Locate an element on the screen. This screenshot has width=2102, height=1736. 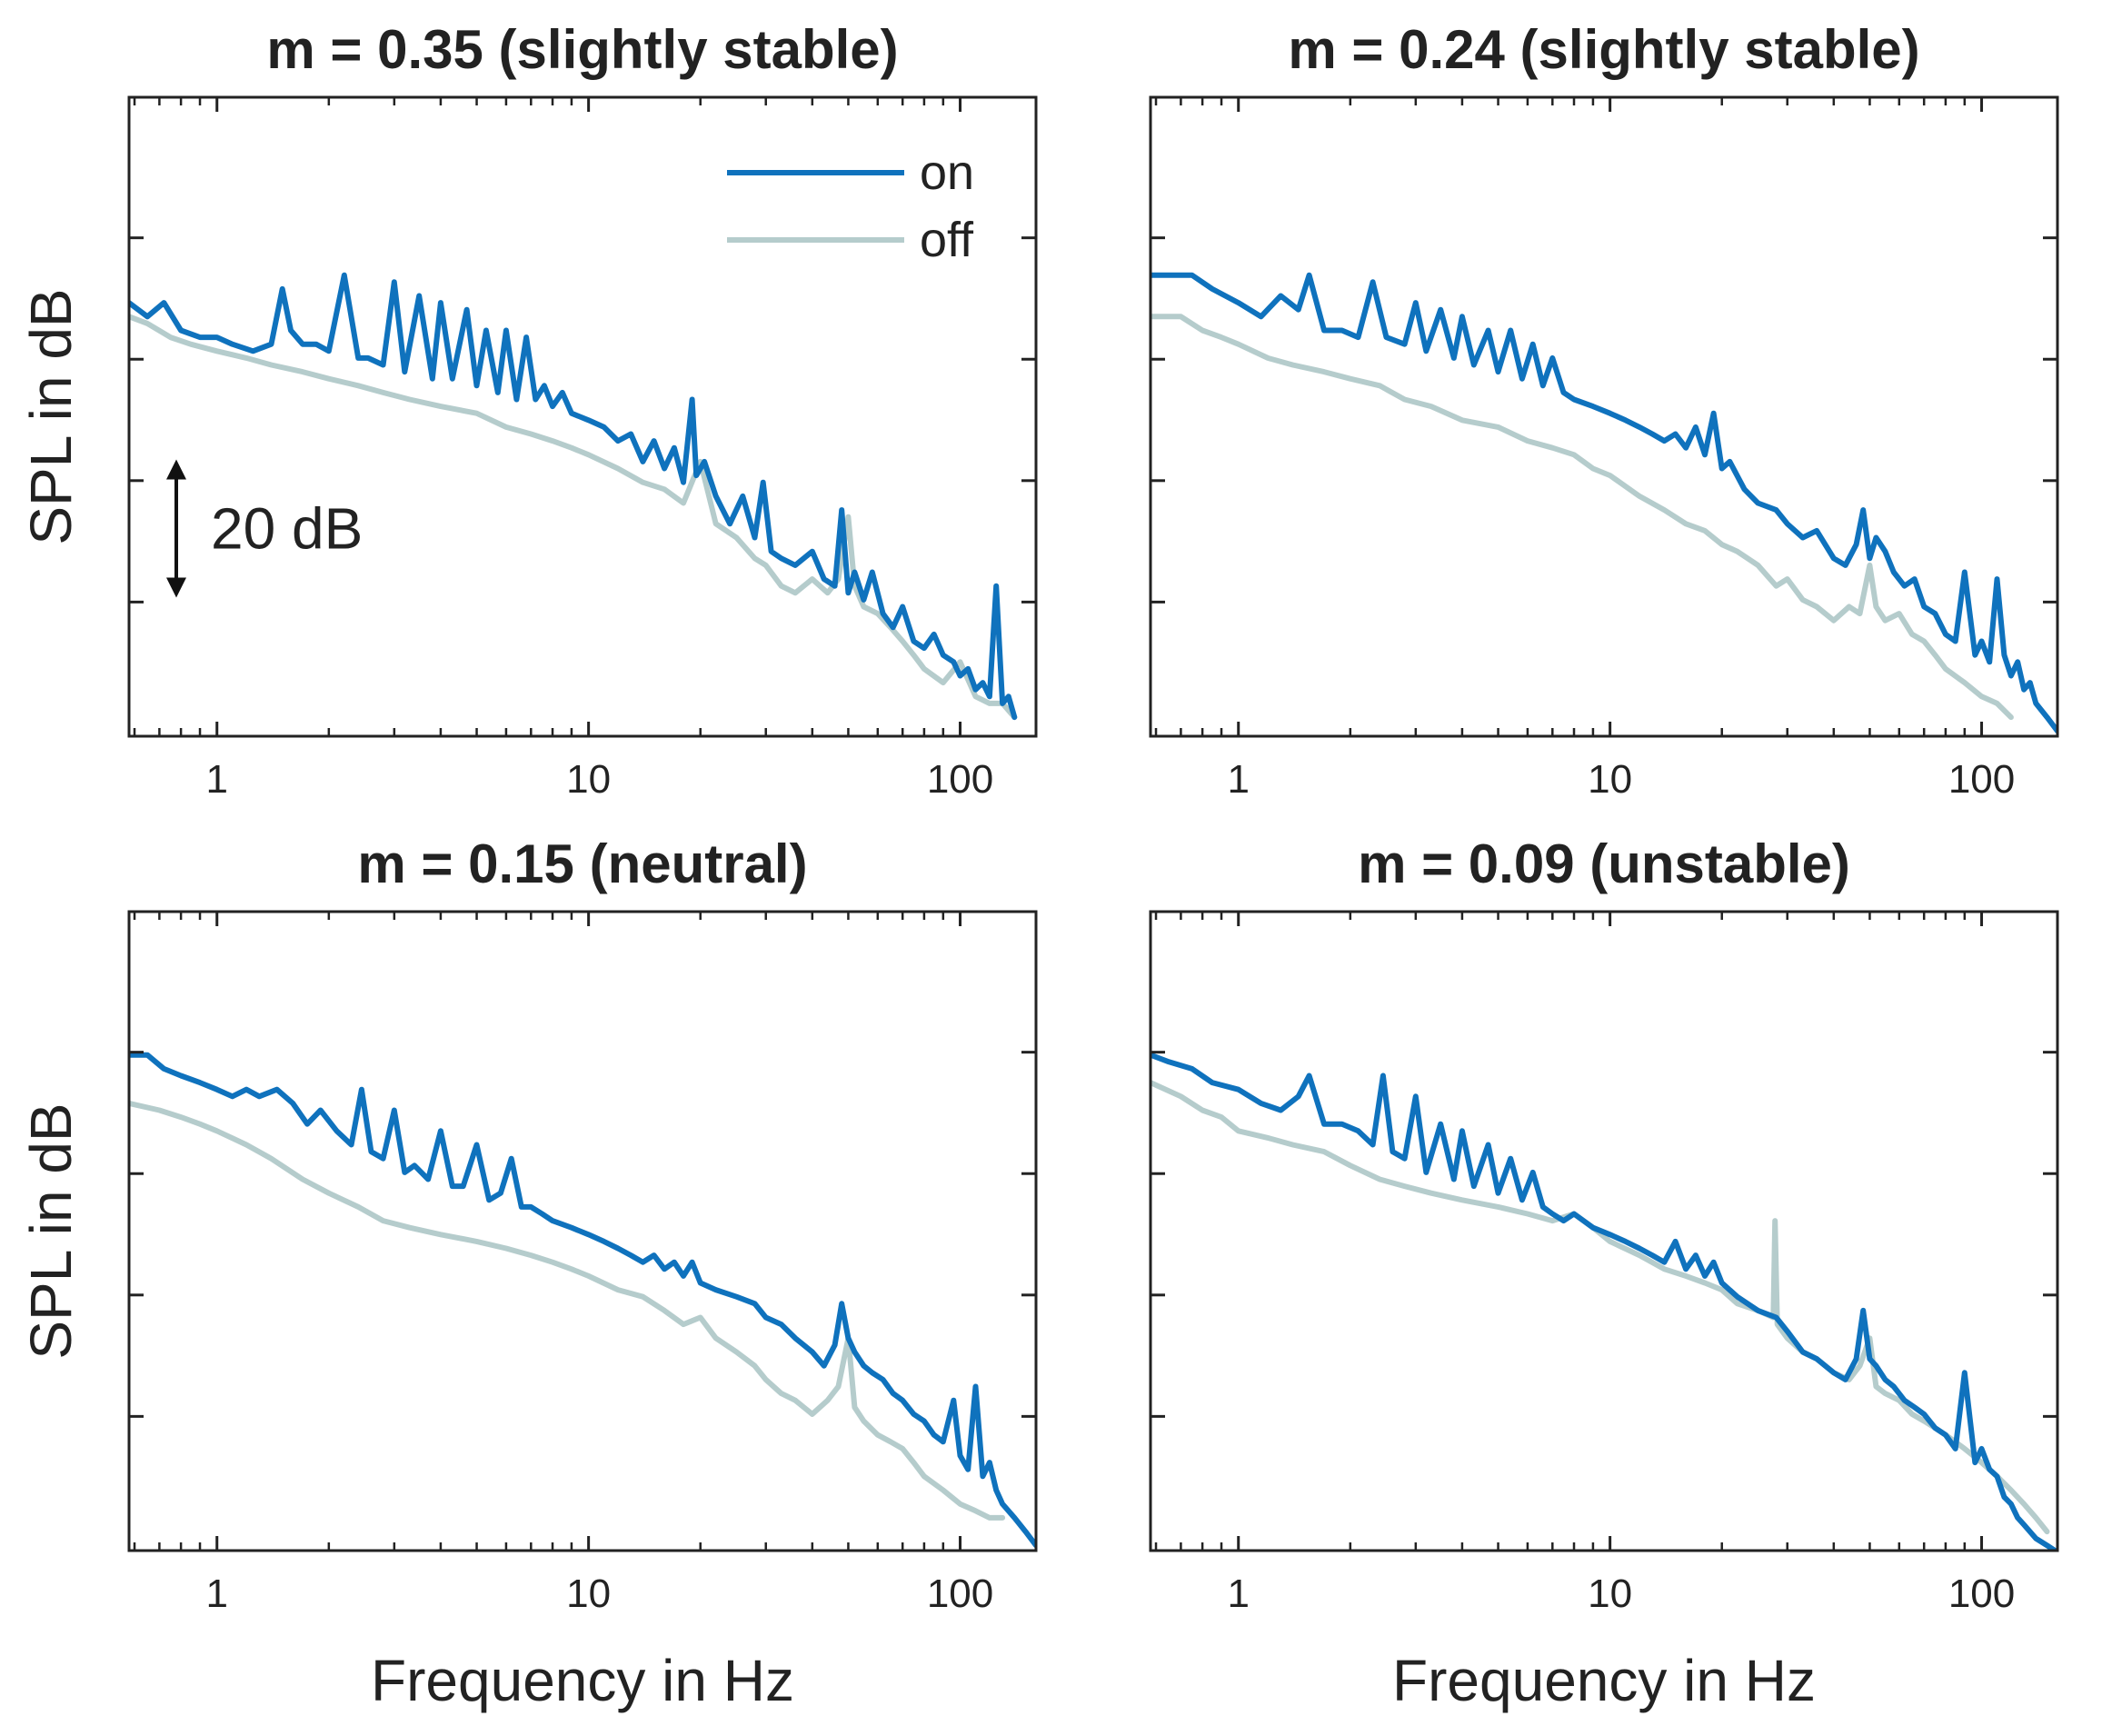
legend-label-off: off is located at coordinates (947, 240).